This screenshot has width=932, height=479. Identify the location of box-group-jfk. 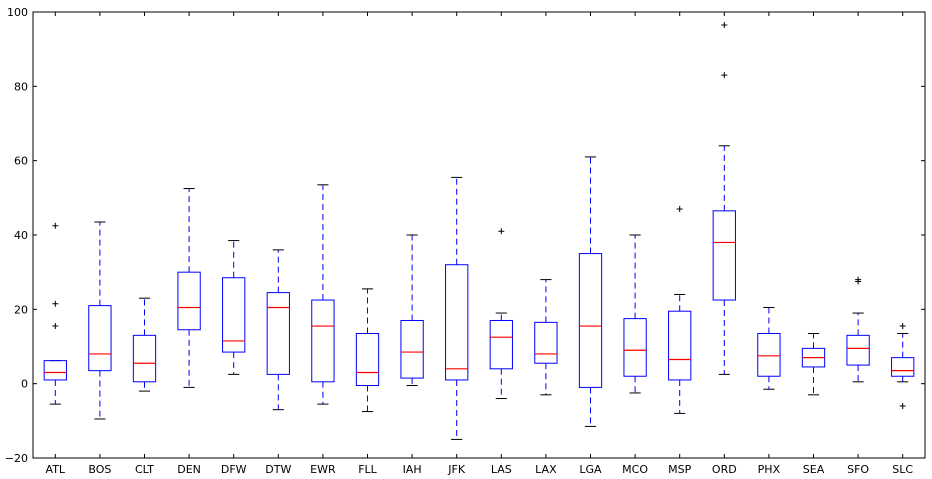
(457, 308).